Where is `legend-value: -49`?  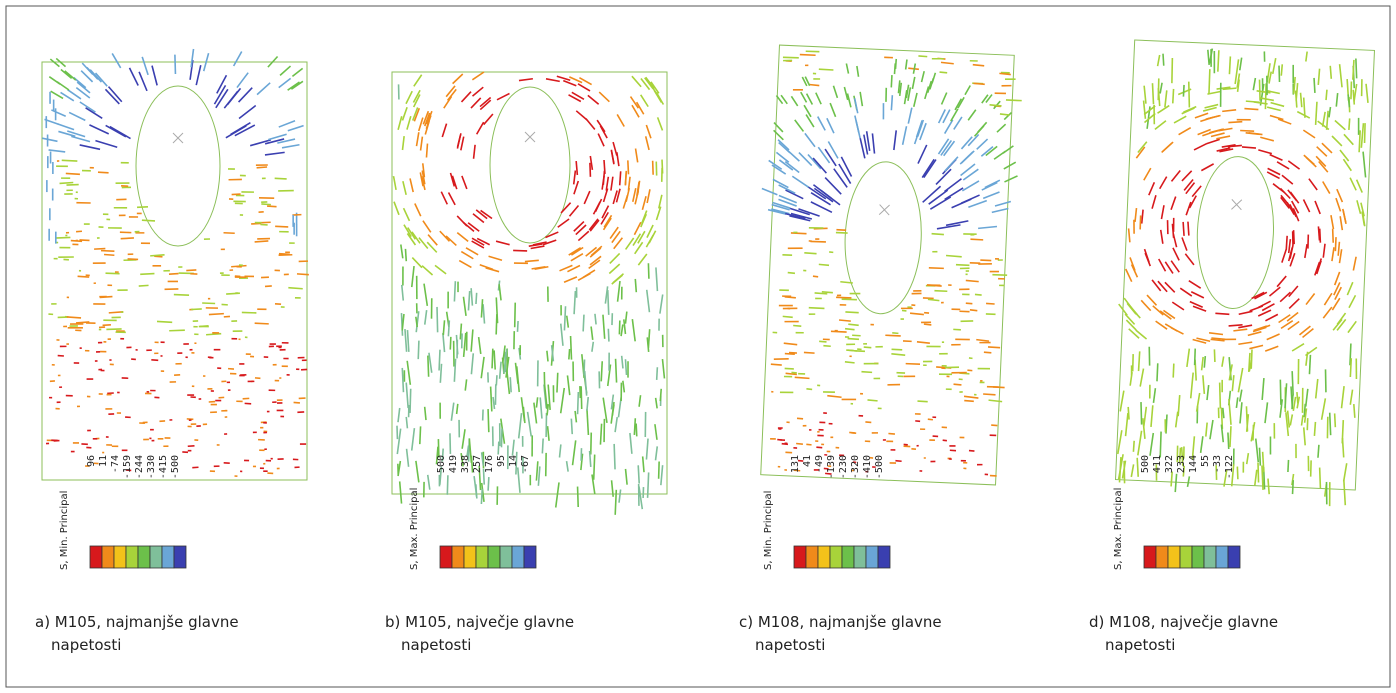 legend-value: -49 is located at coordinates (819, 464).